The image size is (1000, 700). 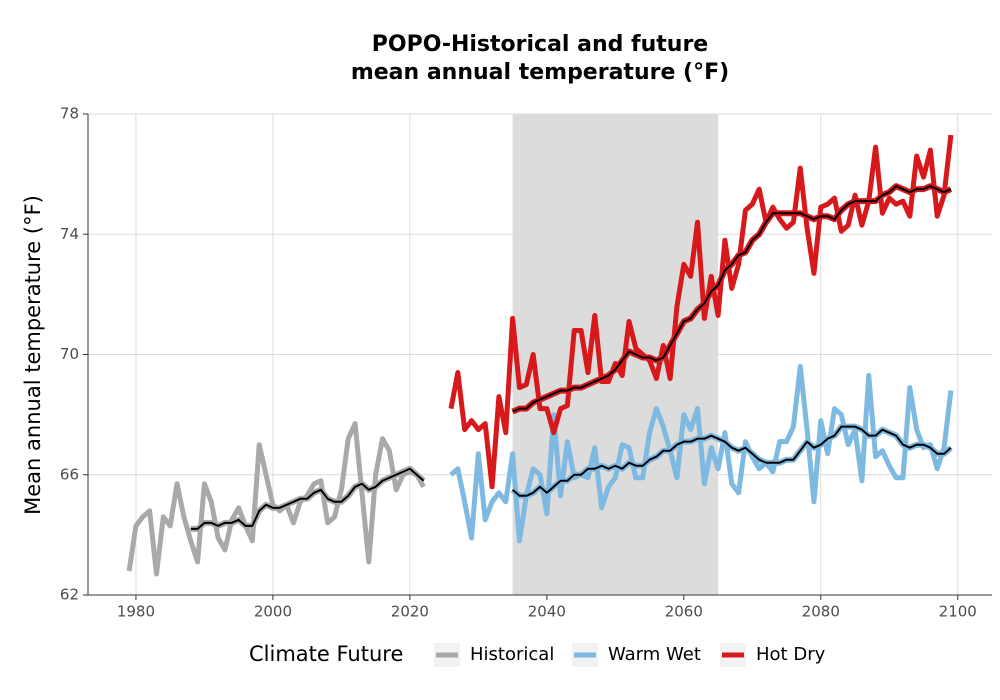 I want to click on x-tick-label: 2100, so click(x=958, y=612).